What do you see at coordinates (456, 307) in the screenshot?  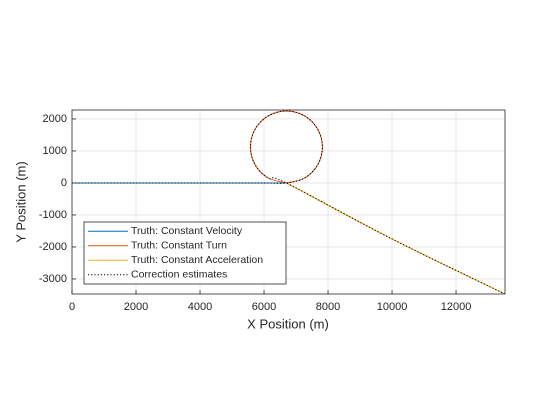 I see `x-tick-label: 12000` at bounding box center [456, 307].